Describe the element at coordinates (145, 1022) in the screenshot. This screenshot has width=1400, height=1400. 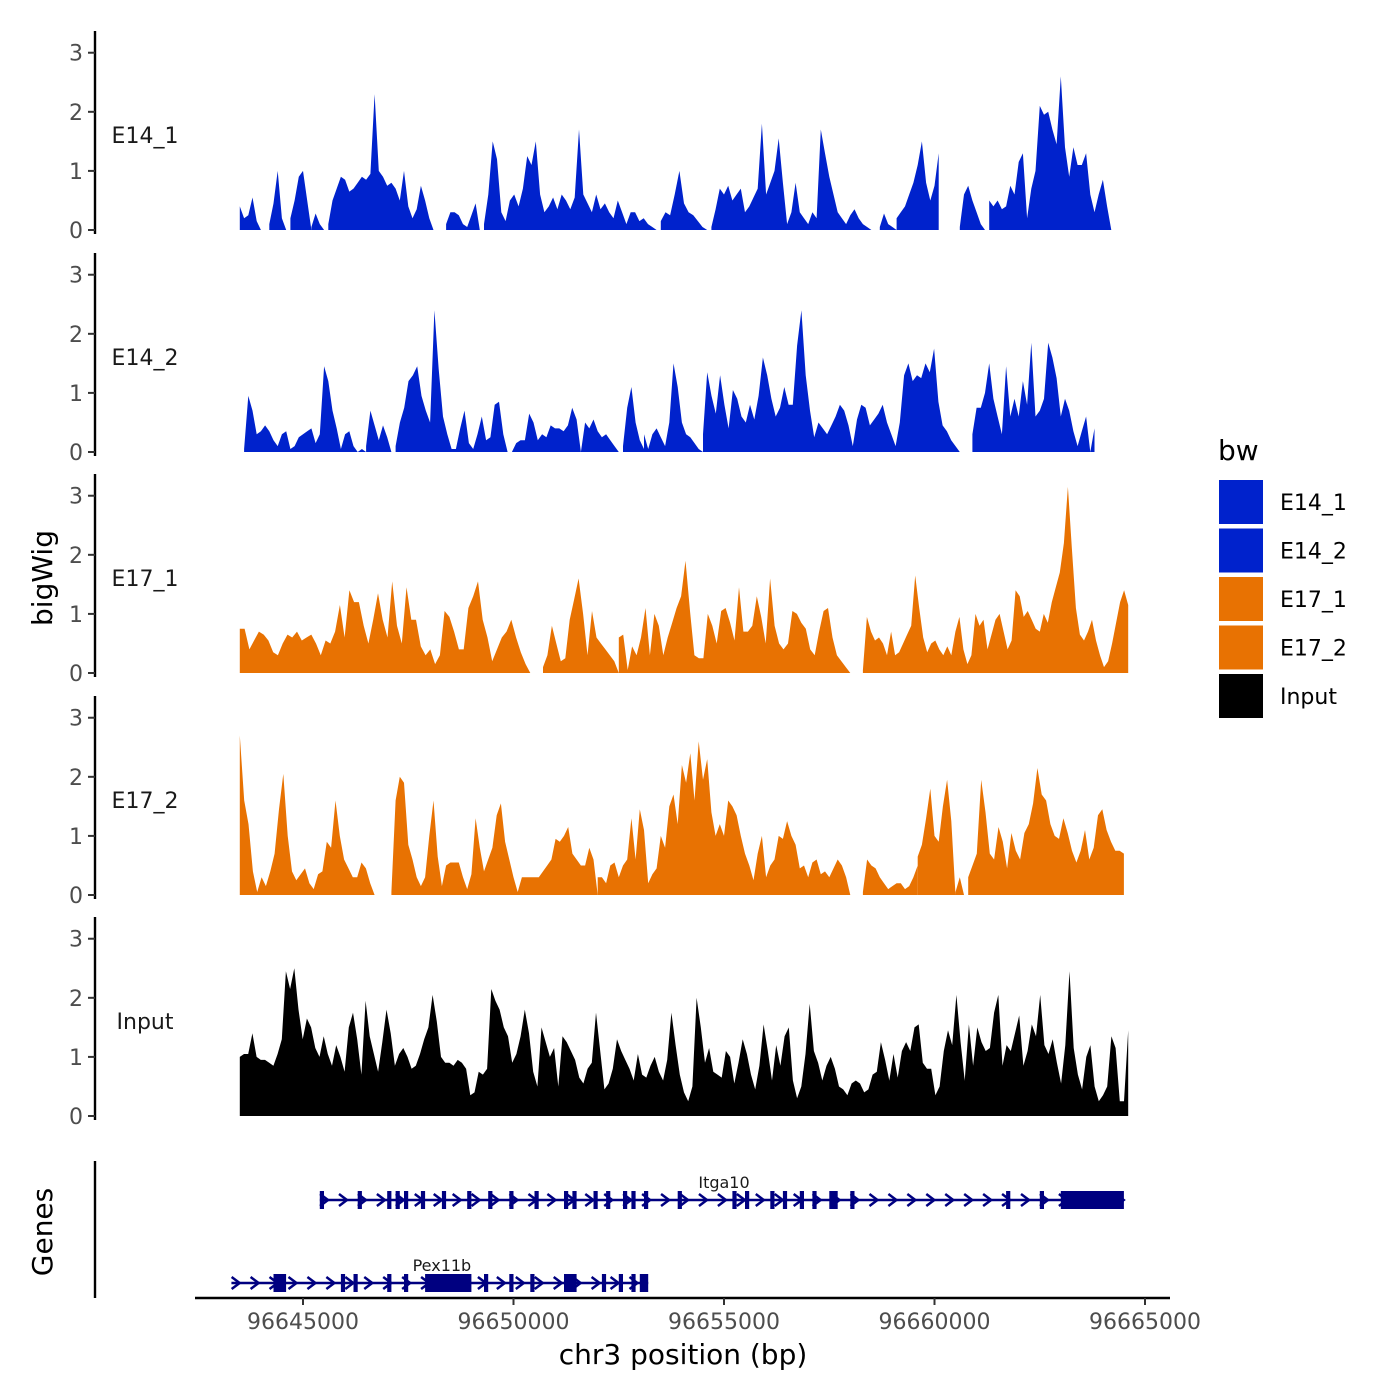
I see `track-label: Input` at that location.